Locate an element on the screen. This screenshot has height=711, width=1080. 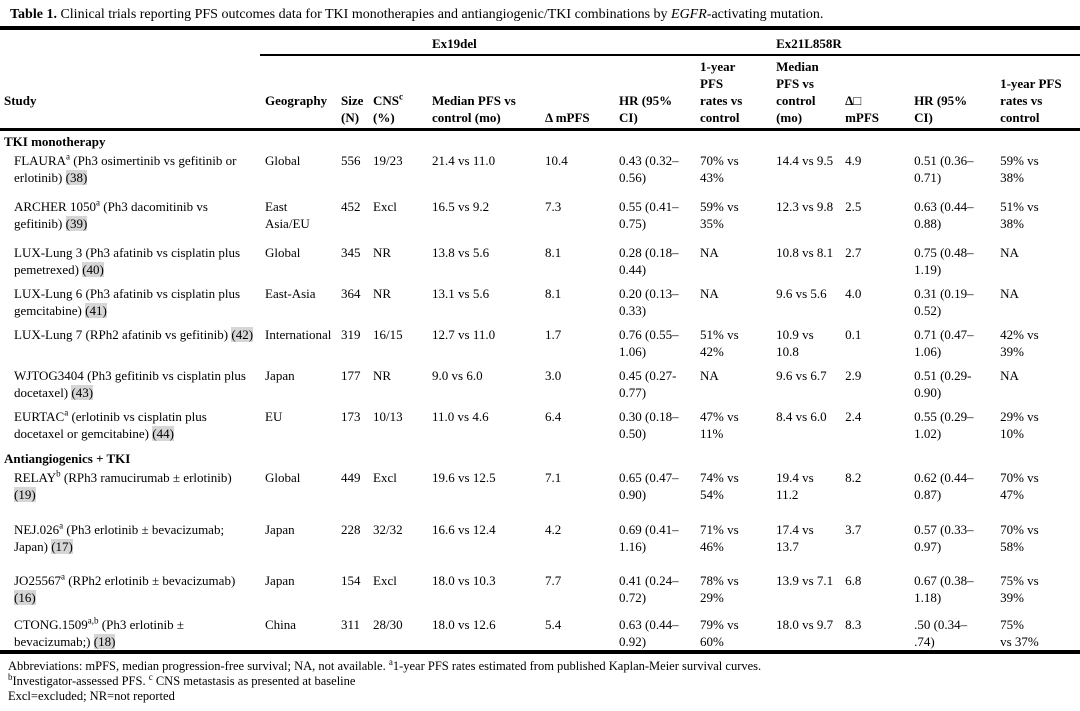
e19-delta-cell: 4.2 is located at coordinates (553, 529).